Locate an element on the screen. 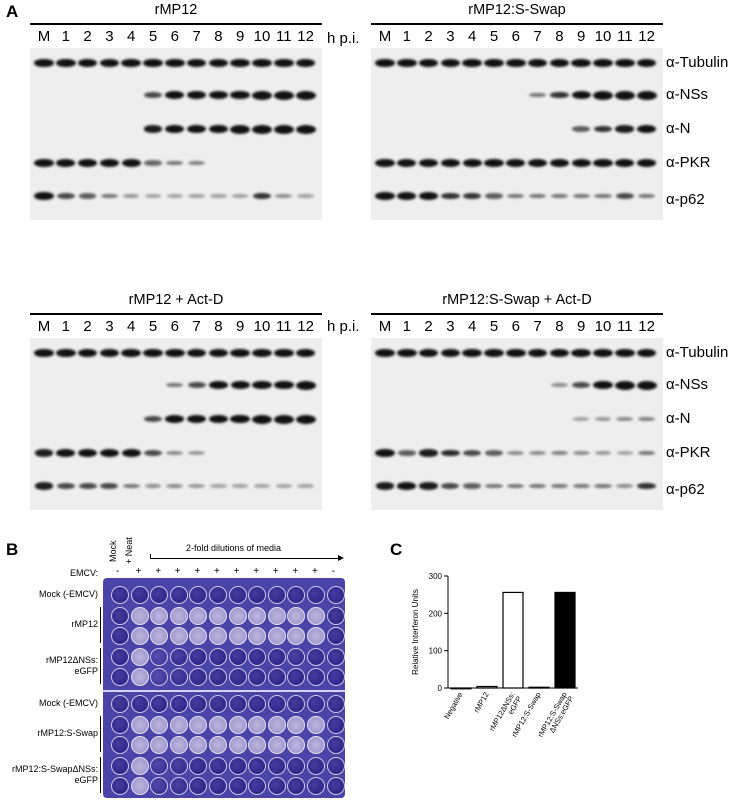 This screenshot has width=739, height=800. lane-label: M is located at coordinates (385, 36).